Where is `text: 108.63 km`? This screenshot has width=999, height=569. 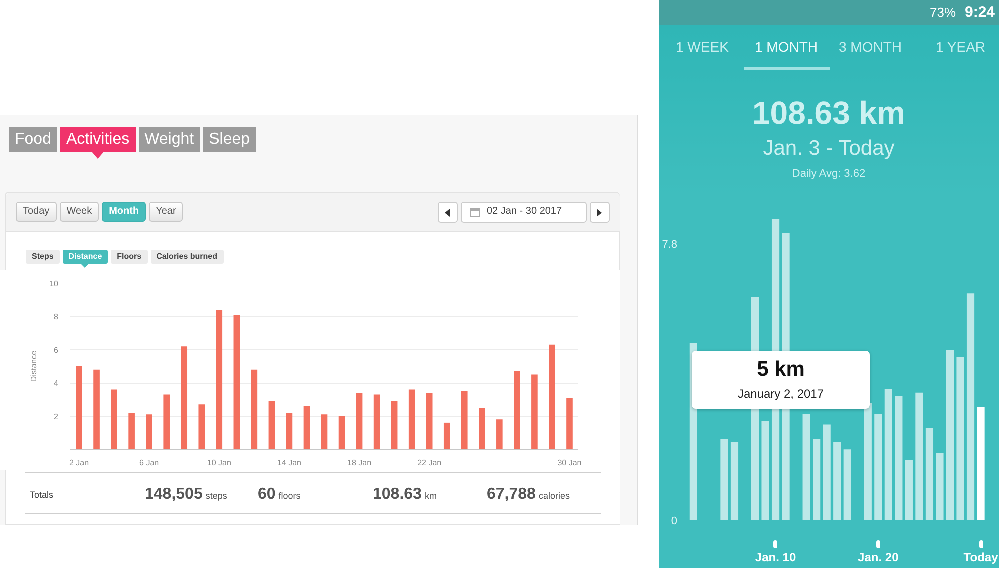
text: 108.63 km is located at coordinates (829, 113).